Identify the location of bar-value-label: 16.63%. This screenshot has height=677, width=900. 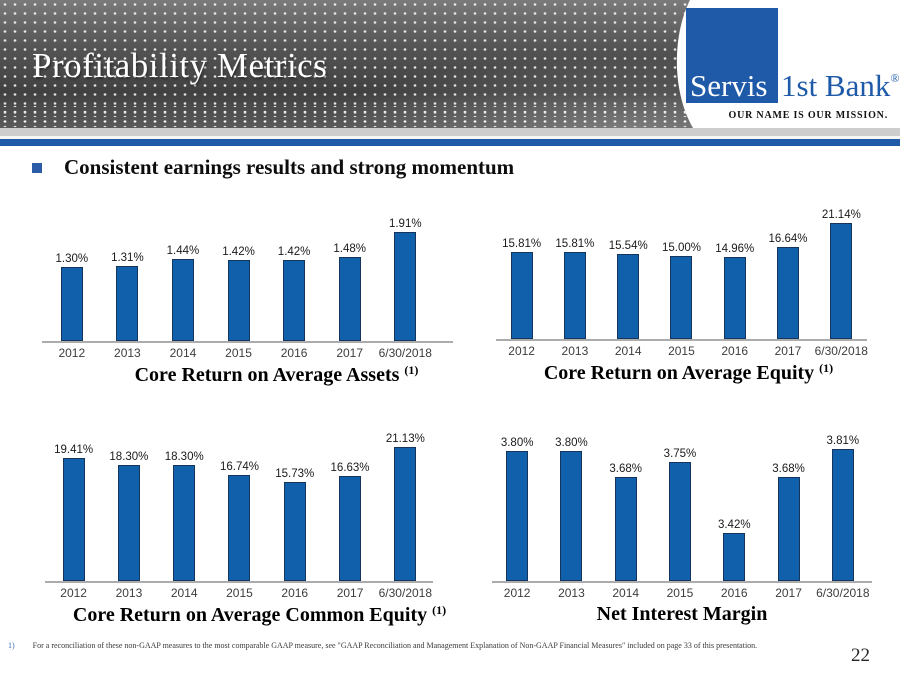
(350, 468).